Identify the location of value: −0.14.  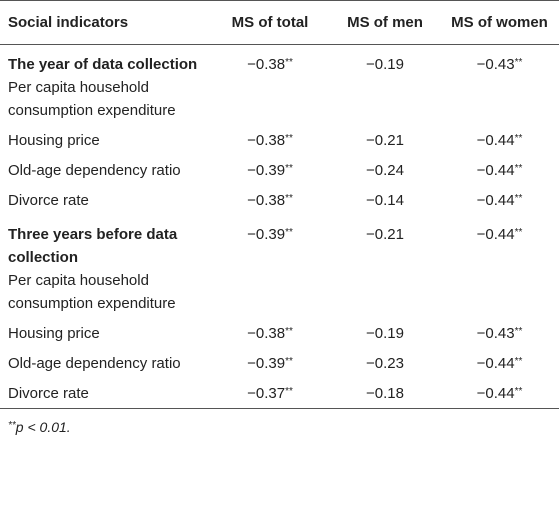
(385, 200).